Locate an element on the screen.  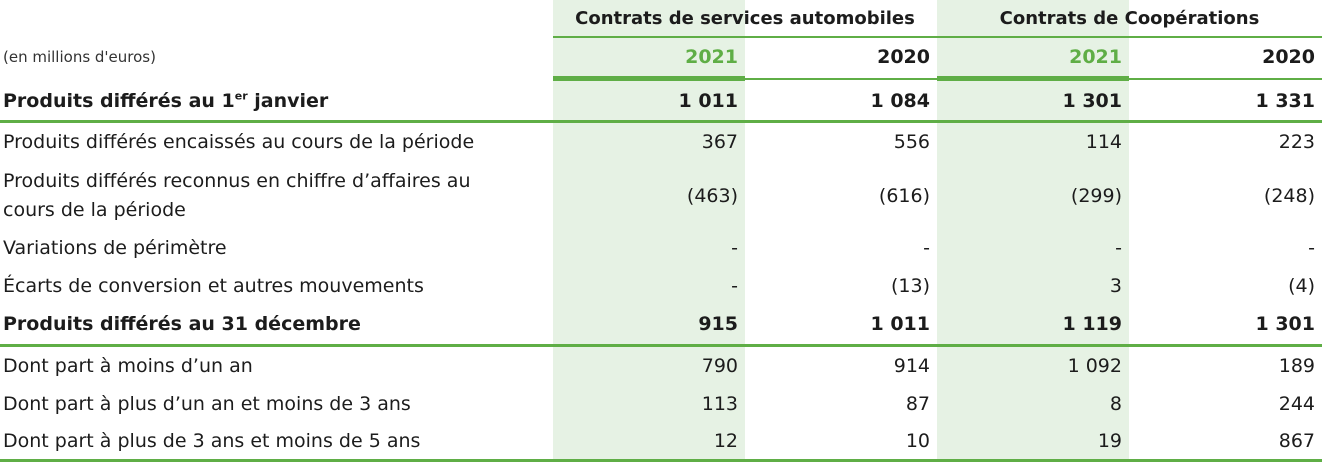
cell-value: 367 is located at coordinates (719, 142).